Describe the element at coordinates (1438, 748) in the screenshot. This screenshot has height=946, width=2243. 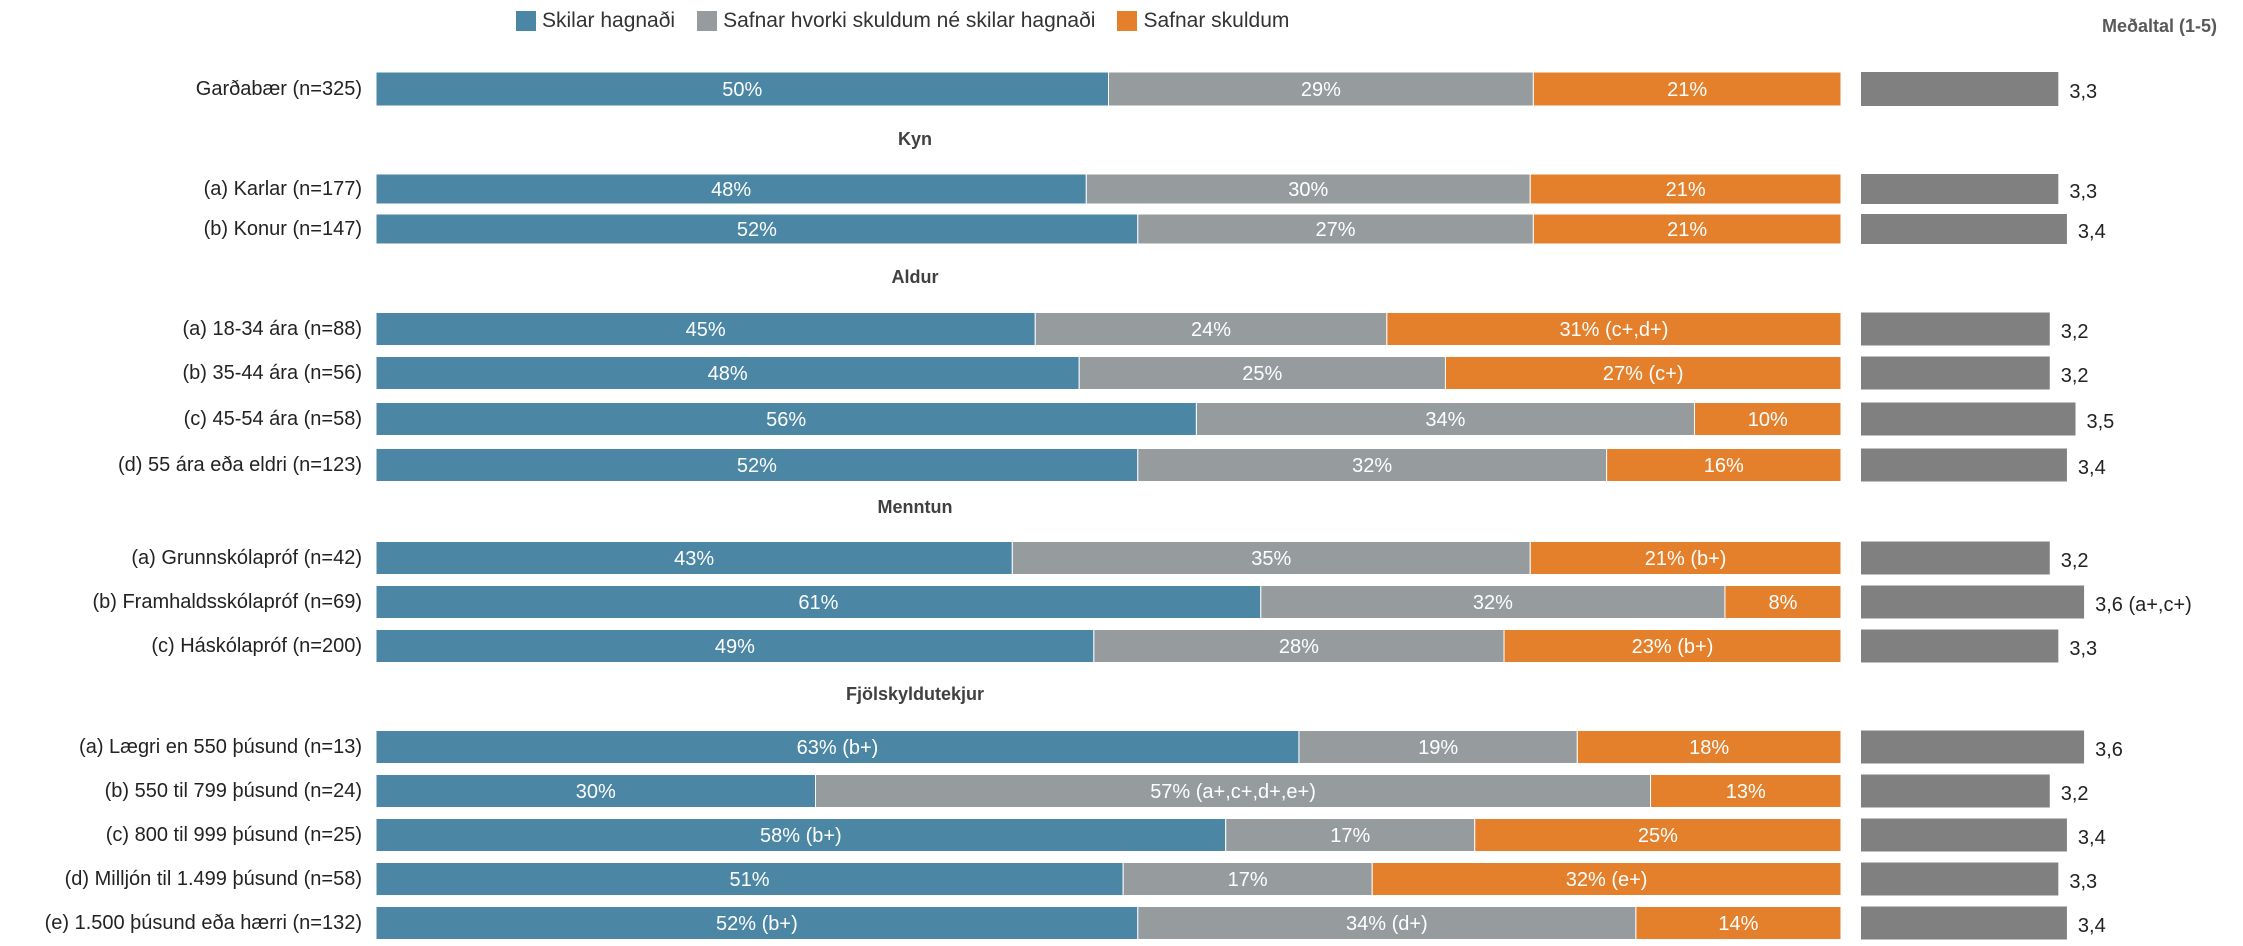
I see `segment-label-neutral: 19%` at that location.